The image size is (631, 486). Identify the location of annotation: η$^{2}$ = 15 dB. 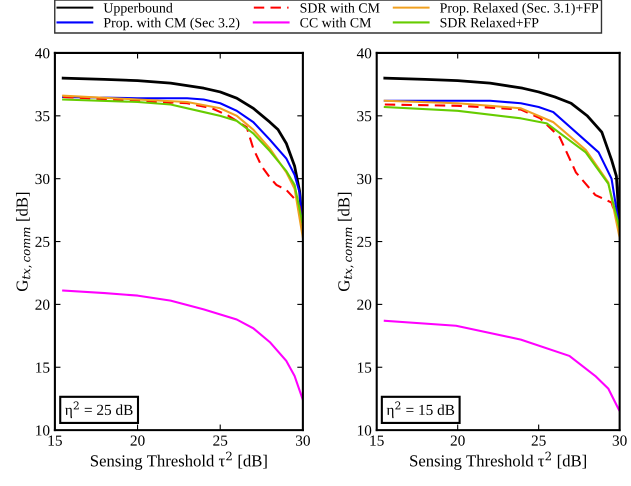
(420, 409).